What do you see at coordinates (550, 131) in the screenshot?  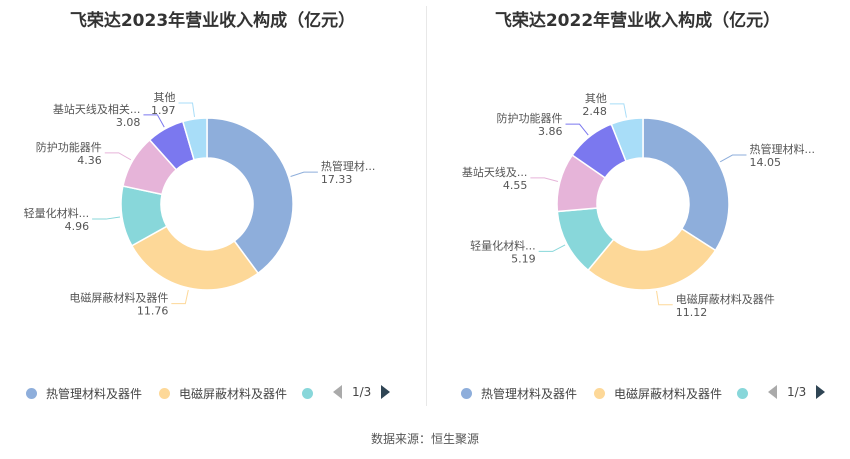 I see `slice-value-label: 3.86` at bounding box center [550, 131].